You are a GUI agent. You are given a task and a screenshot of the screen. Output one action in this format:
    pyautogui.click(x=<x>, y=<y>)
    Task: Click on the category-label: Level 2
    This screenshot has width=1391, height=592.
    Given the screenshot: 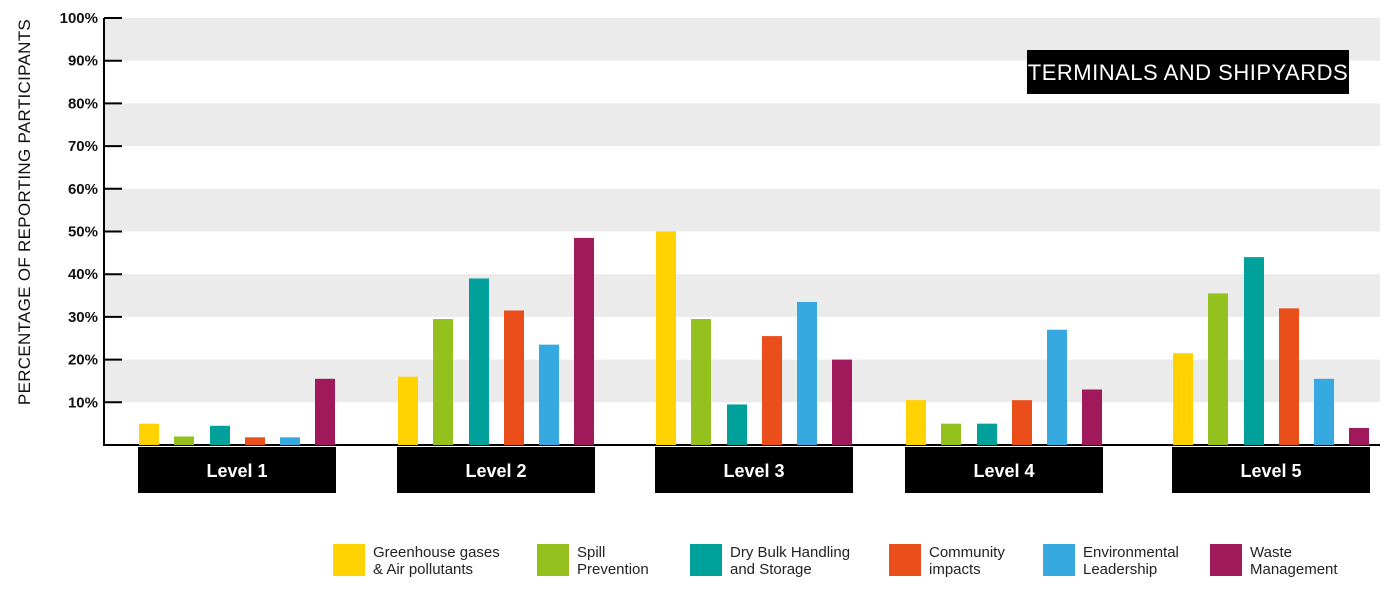 What is the action you would take?
    pyautogui.click(x=495, y=471)
    